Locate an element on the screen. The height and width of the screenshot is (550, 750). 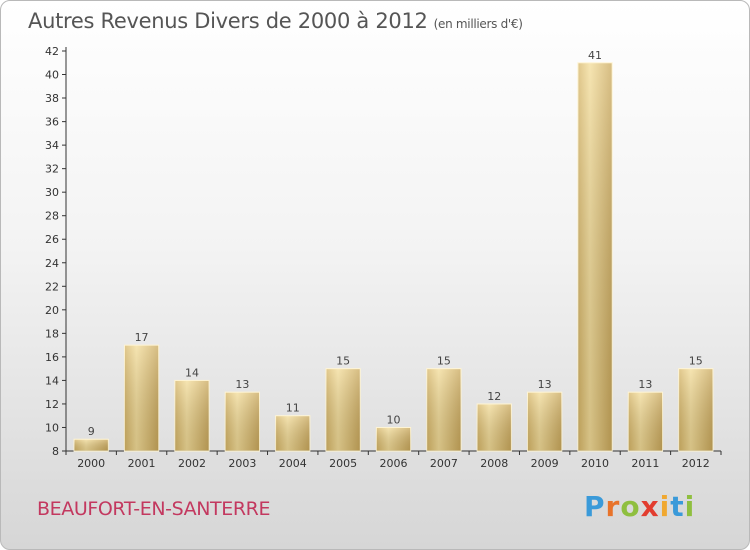
logo-letter: x is located at coordinates (650, 506).